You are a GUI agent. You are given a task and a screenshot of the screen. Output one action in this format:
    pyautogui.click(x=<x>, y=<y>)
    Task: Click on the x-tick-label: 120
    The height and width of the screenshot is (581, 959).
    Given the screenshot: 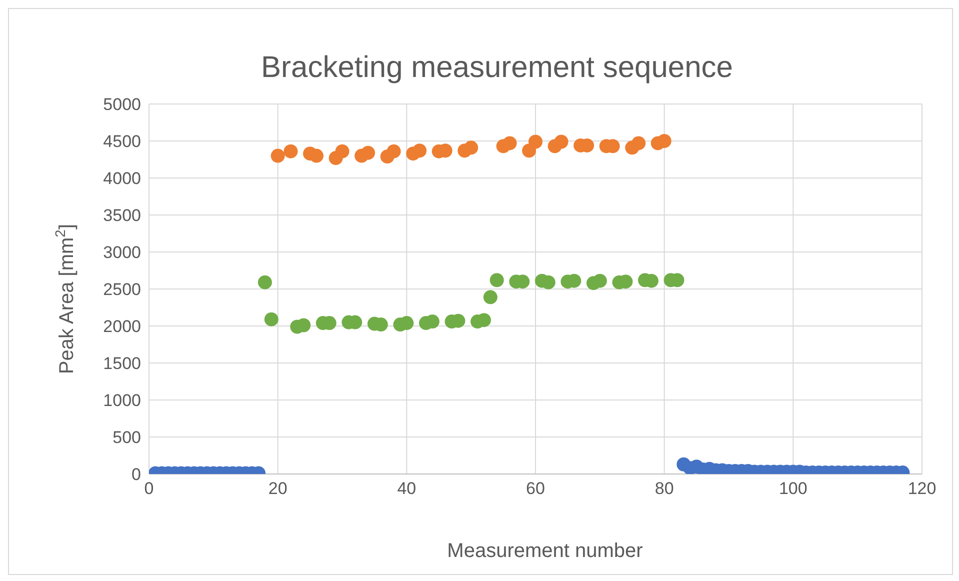 What is the action you would take?
    pyautogui.click(x=922, y=488)
    